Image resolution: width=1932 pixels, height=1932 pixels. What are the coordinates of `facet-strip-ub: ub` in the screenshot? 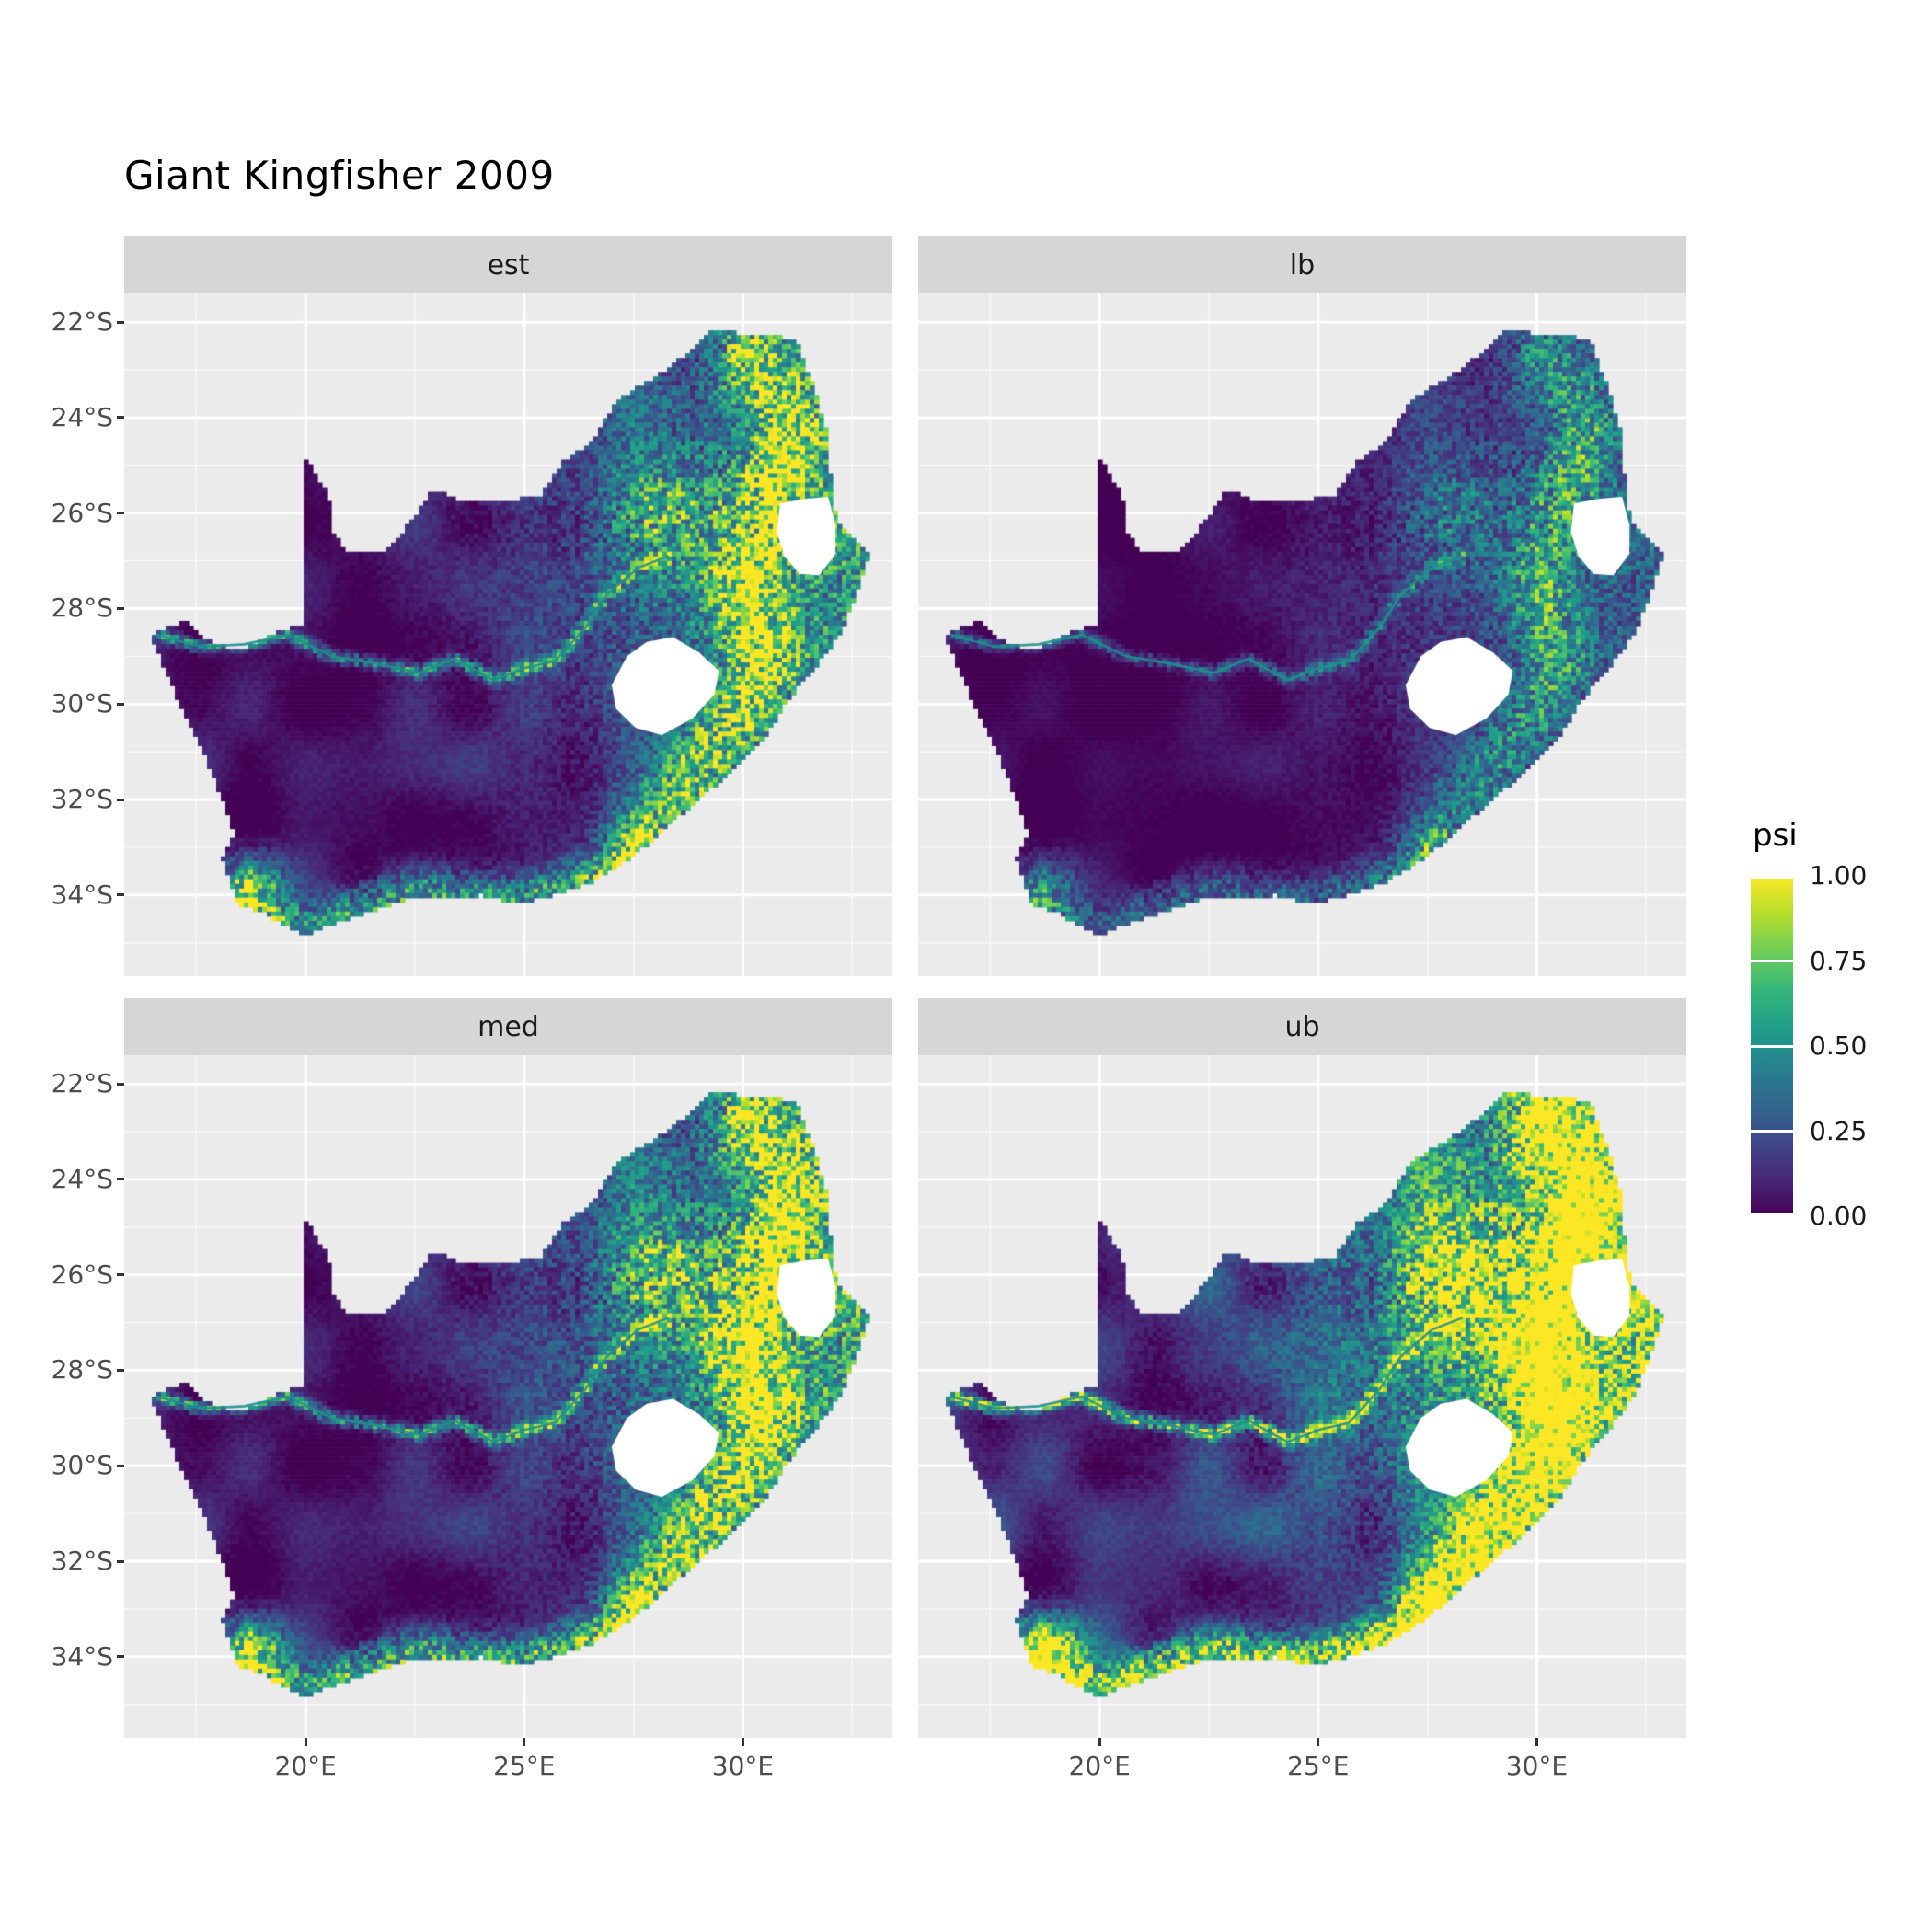 It's located at (1302, 1026).